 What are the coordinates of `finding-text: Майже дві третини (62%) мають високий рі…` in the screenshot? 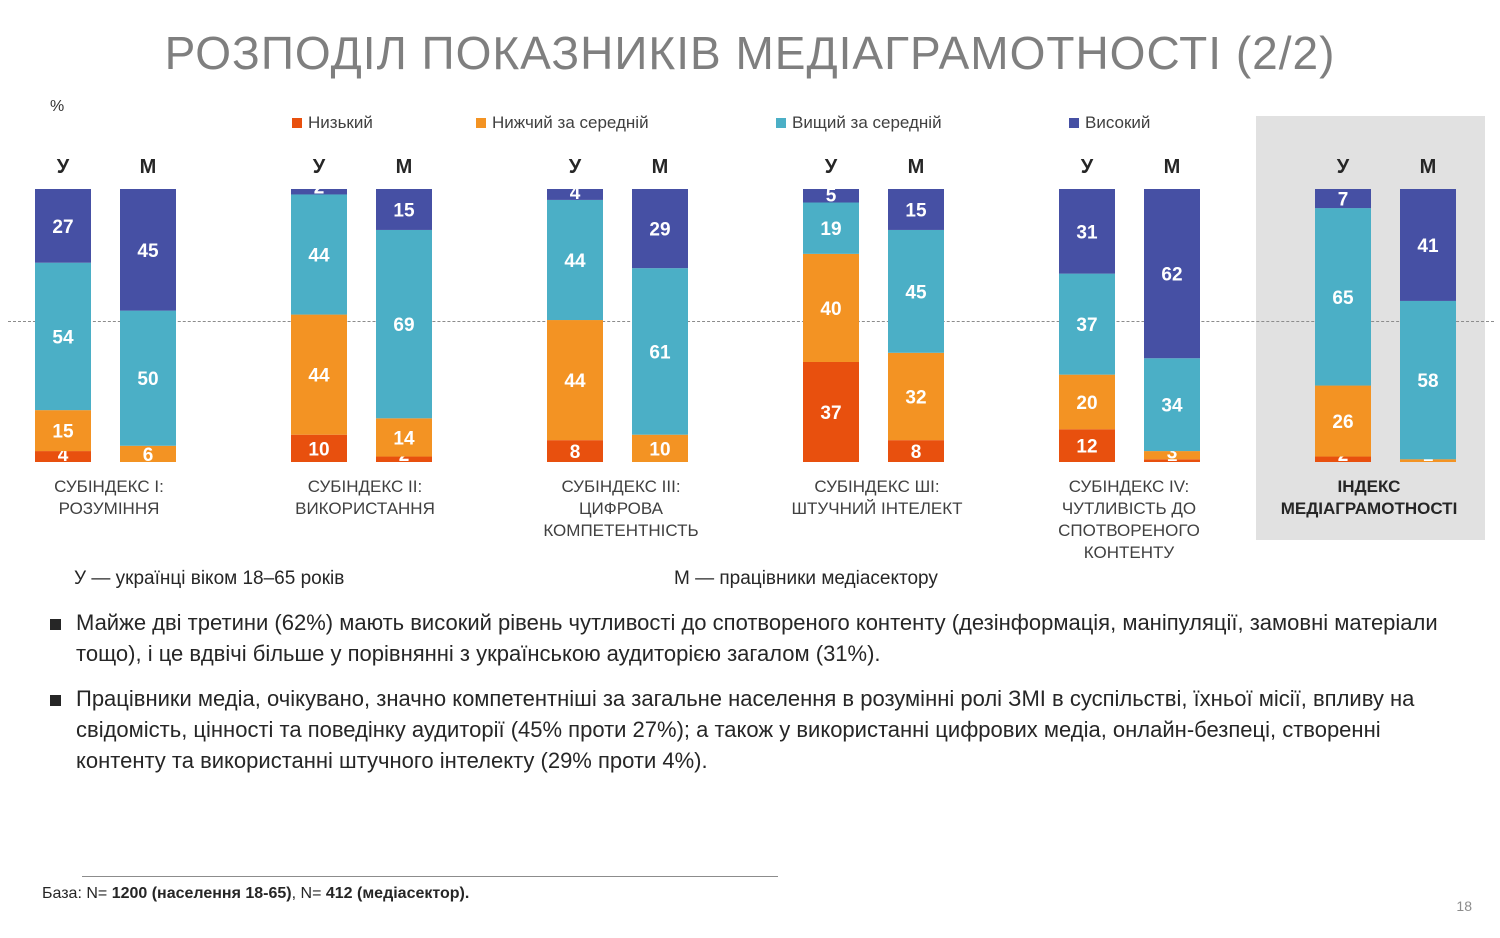 It's located at (757, 638).